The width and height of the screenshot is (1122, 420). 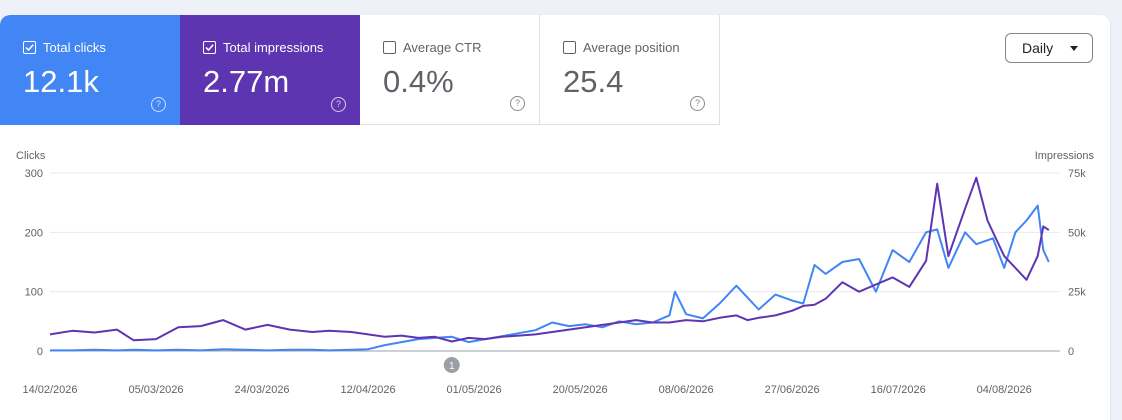 What do you see at coordinates (155, 390) in the screenshot?
I see `x-tick-label: 05/03/2026` at bounding box center [155, 390].